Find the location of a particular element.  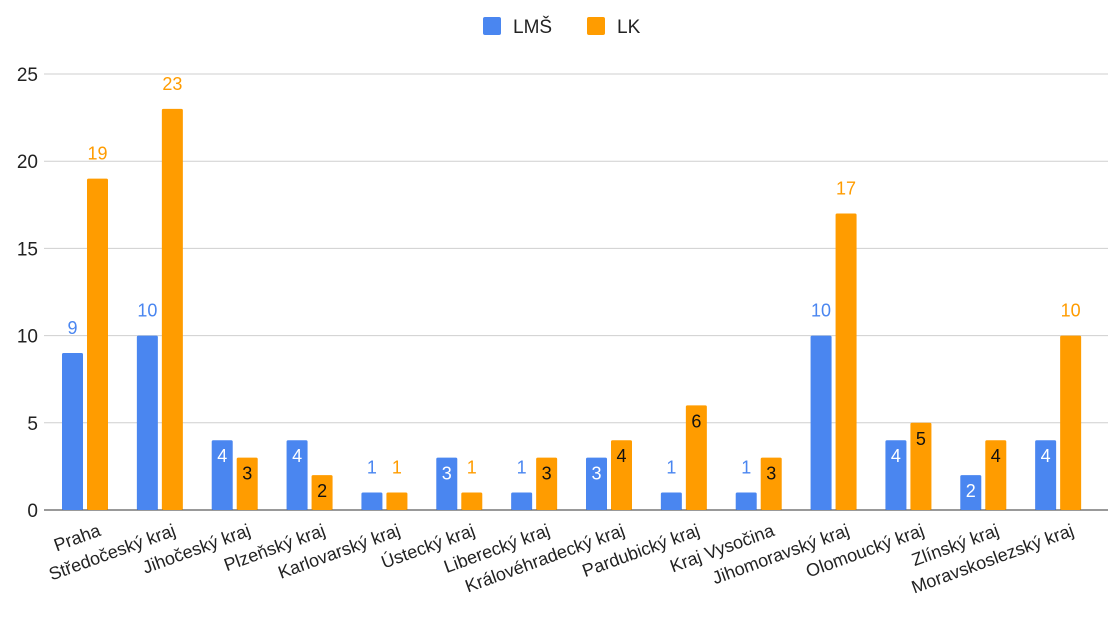

y-tick-label: 5 is located at coordinates (32, 424).